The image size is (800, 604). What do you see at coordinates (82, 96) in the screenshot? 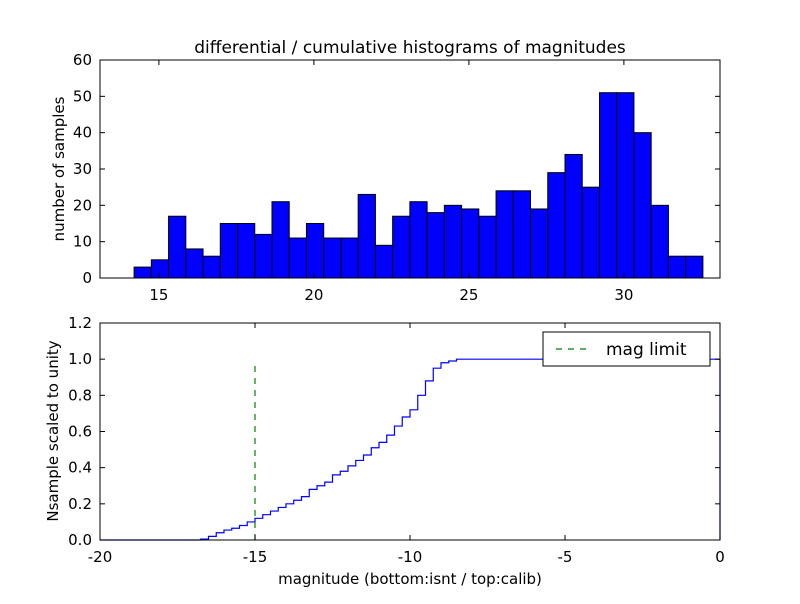
I see `y-tick-label: 50` at bounding box center [82, 96].